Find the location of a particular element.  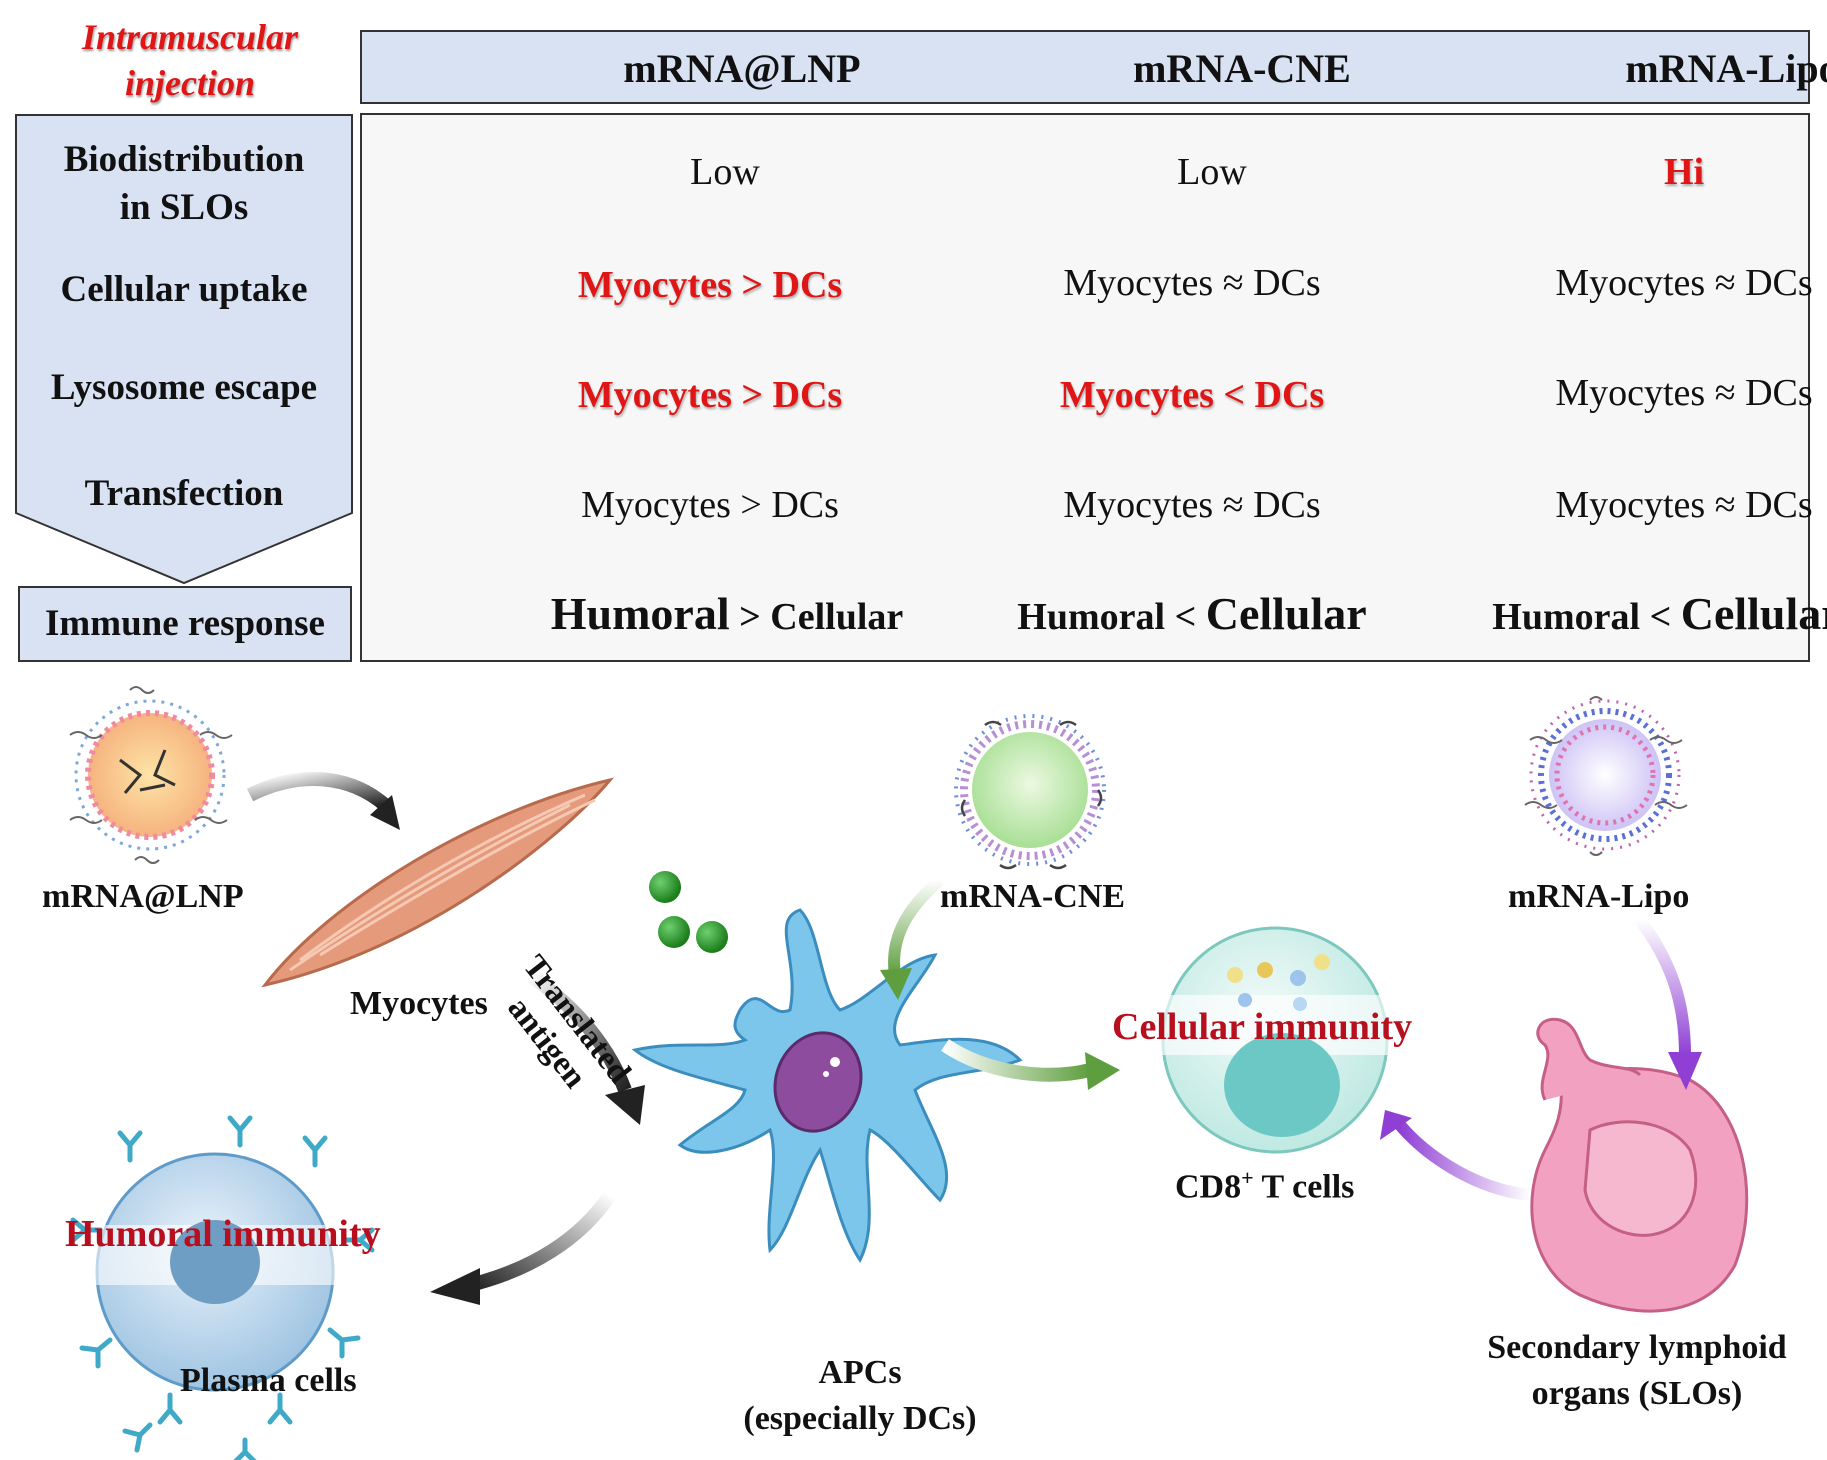

lnp-particle-icon is located at coordinates (151, 775).